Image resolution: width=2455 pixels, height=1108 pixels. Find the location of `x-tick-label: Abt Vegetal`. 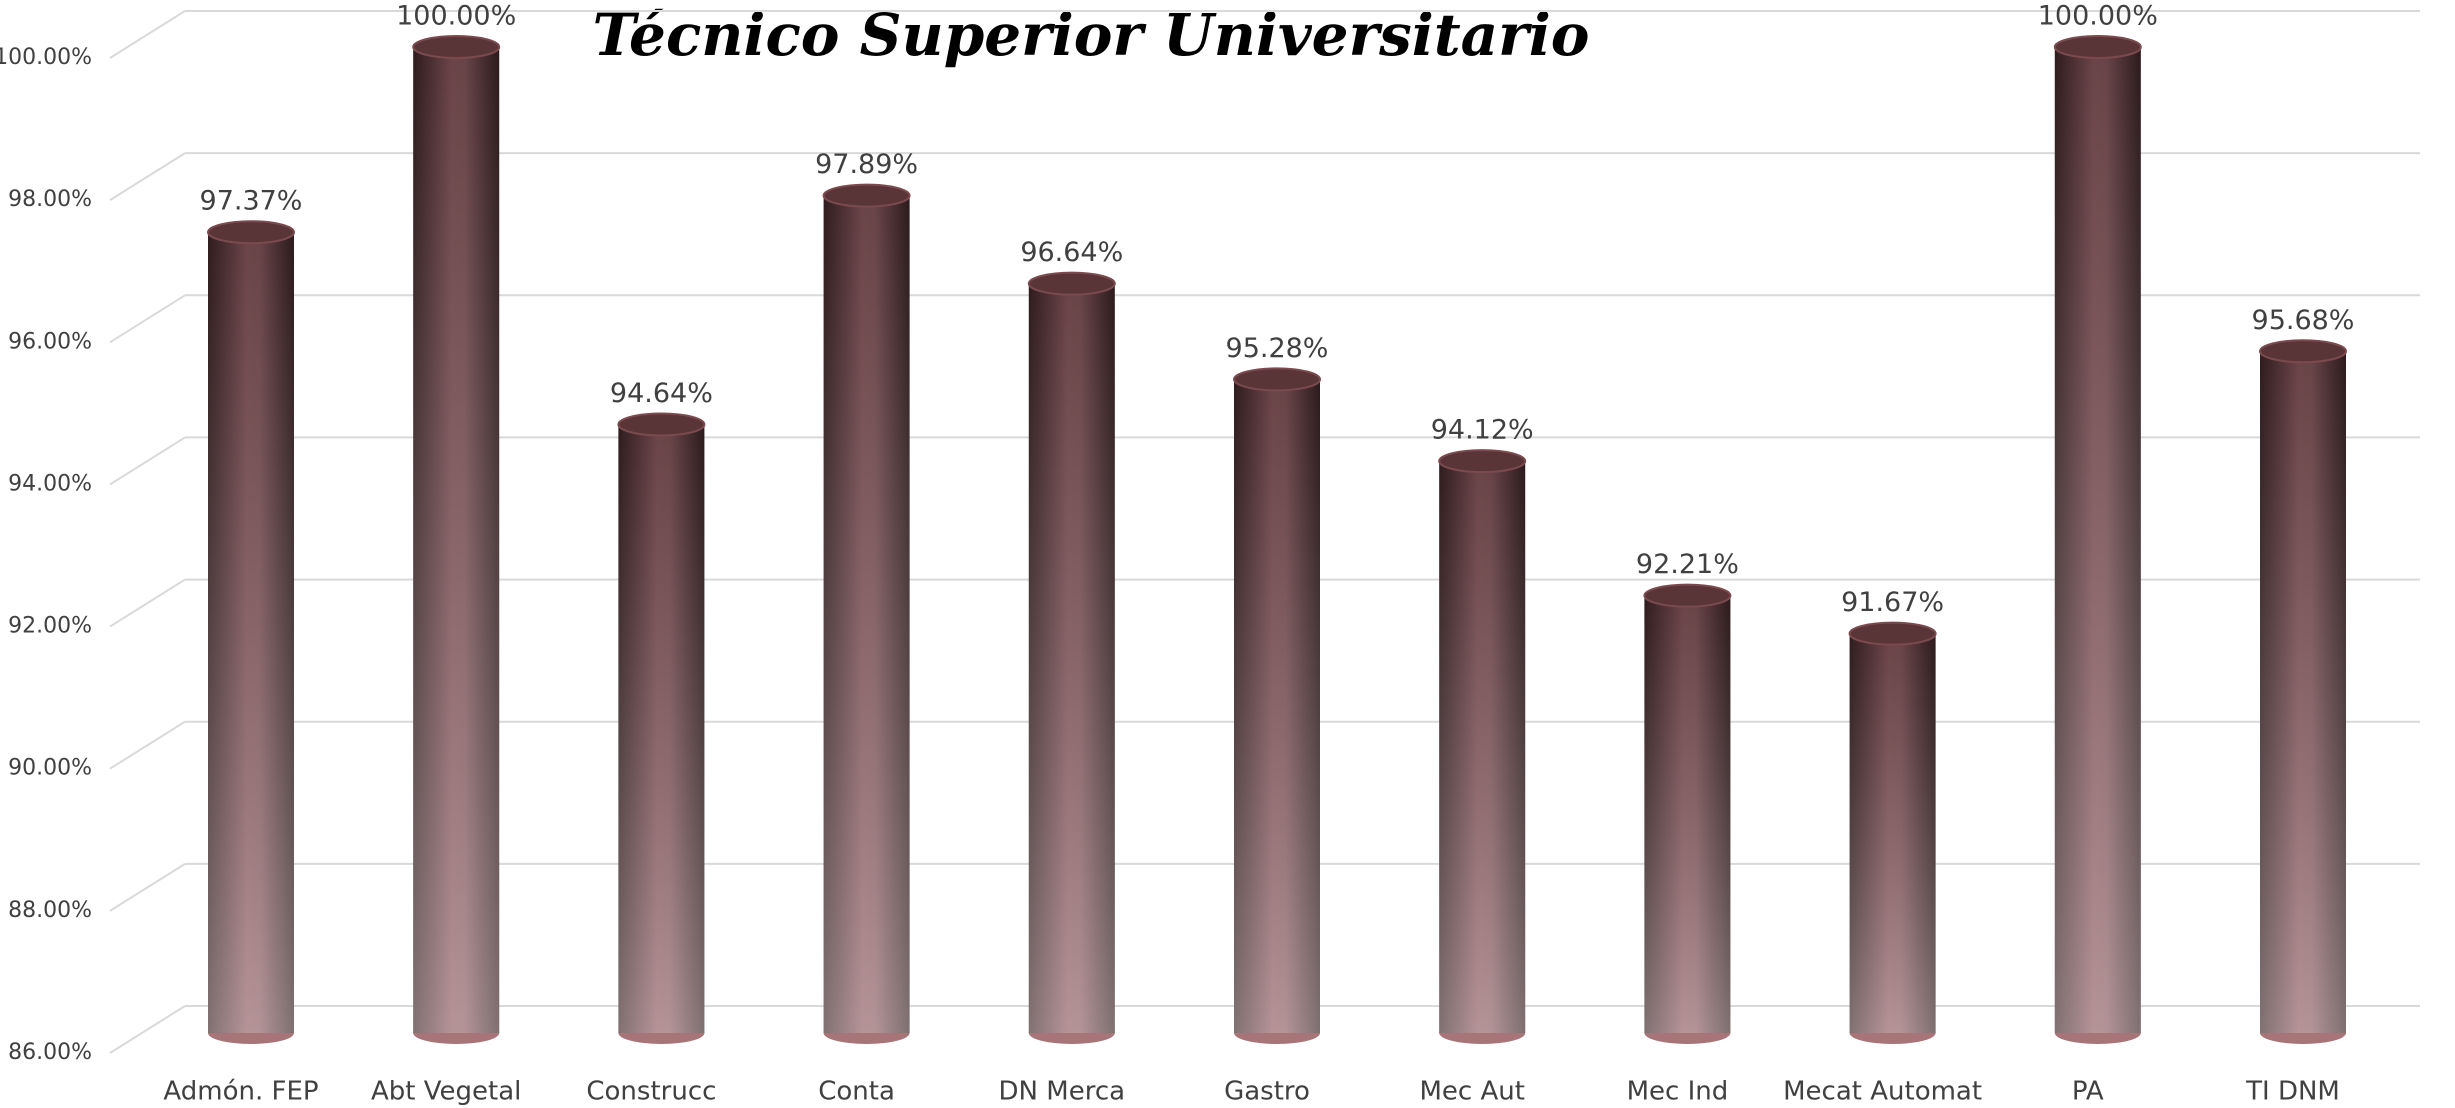

x-tick-label: Abt Vegetal is located at coordinates (446, 1092).